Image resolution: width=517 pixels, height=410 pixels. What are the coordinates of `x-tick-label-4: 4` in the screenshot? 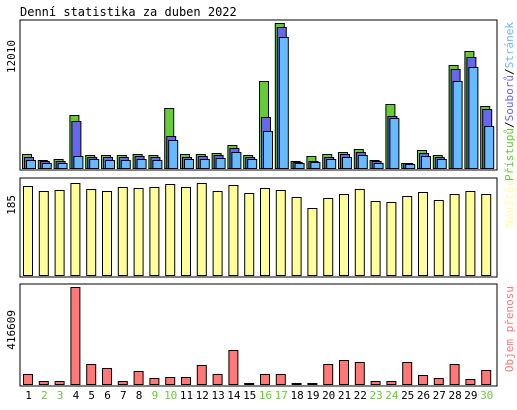 It's located at (76, 395).